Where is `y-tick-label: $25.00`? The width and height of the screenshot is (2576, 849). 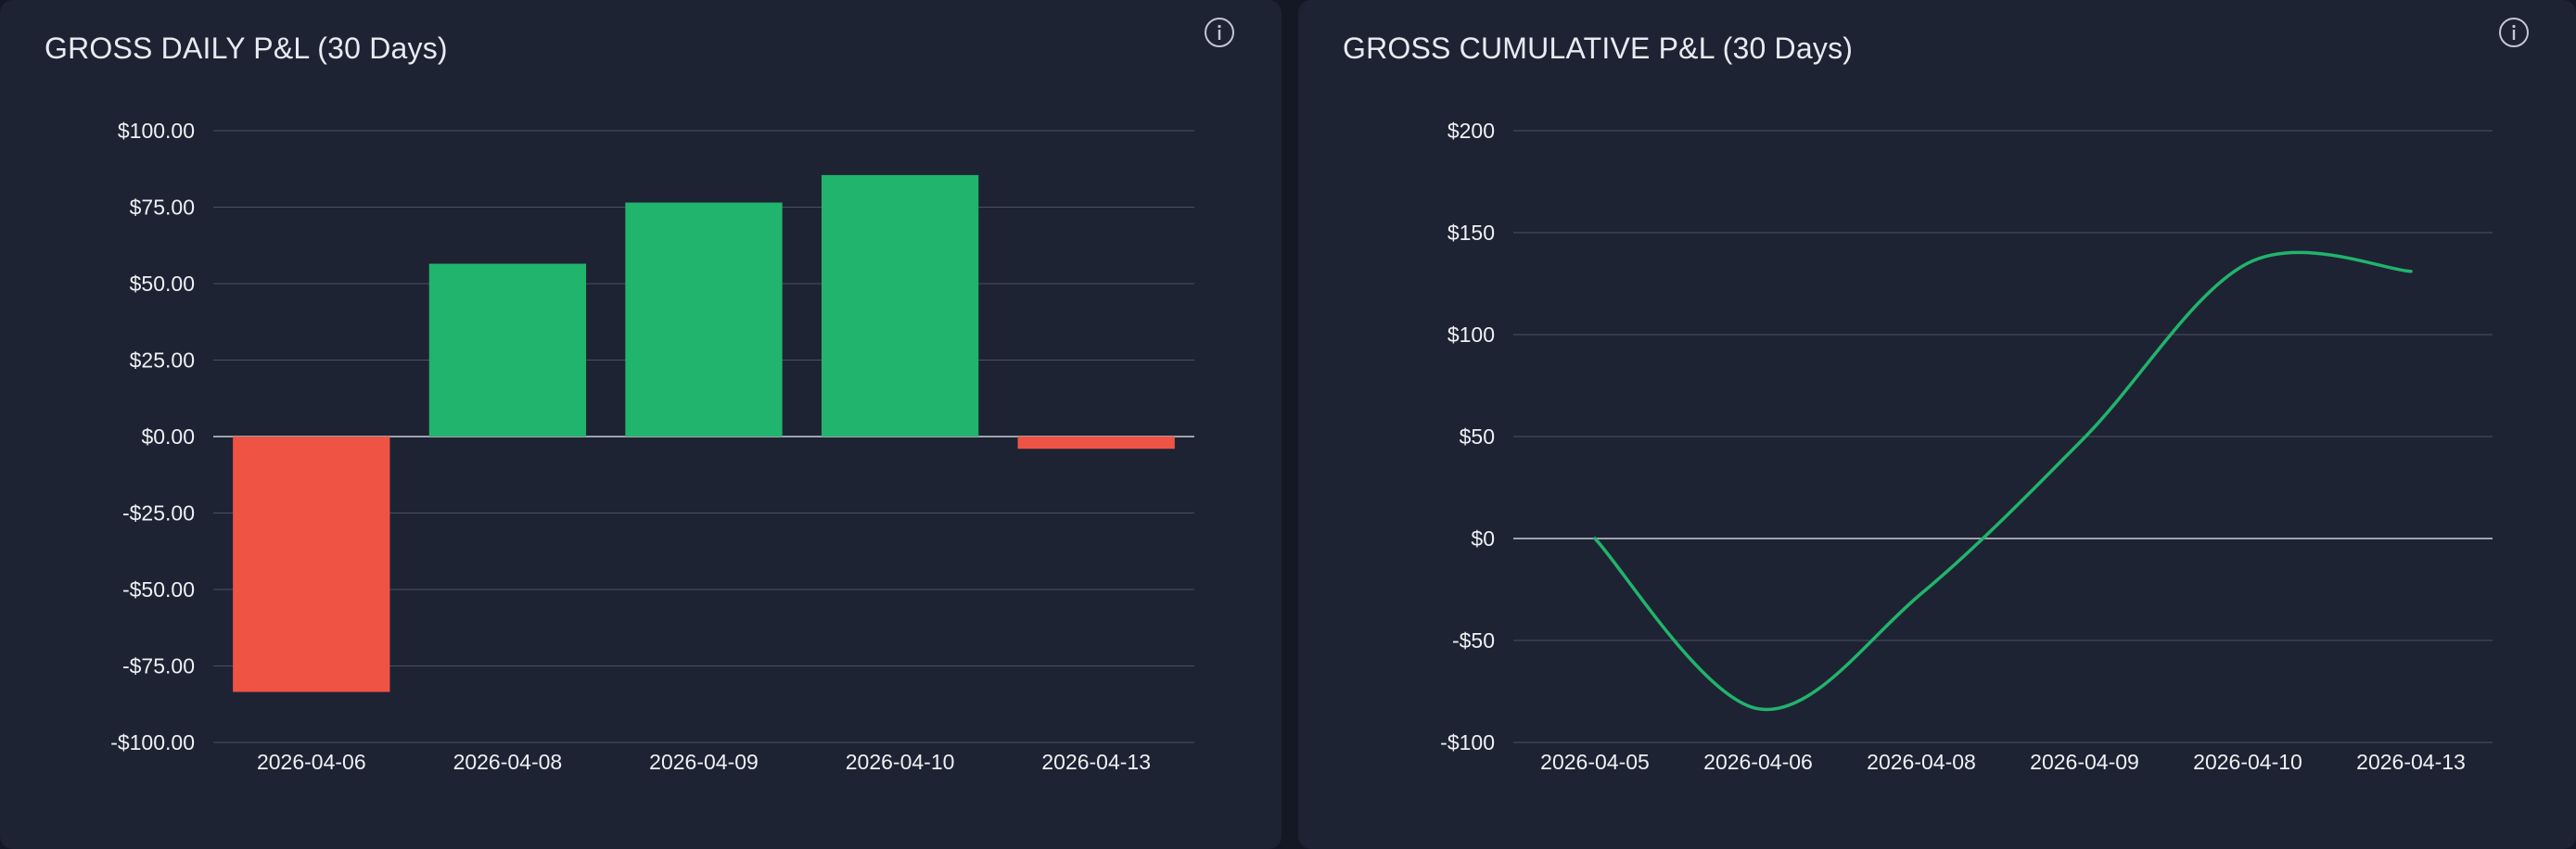 y-tick-label: $25.00 is located at coordinates (162, 360).